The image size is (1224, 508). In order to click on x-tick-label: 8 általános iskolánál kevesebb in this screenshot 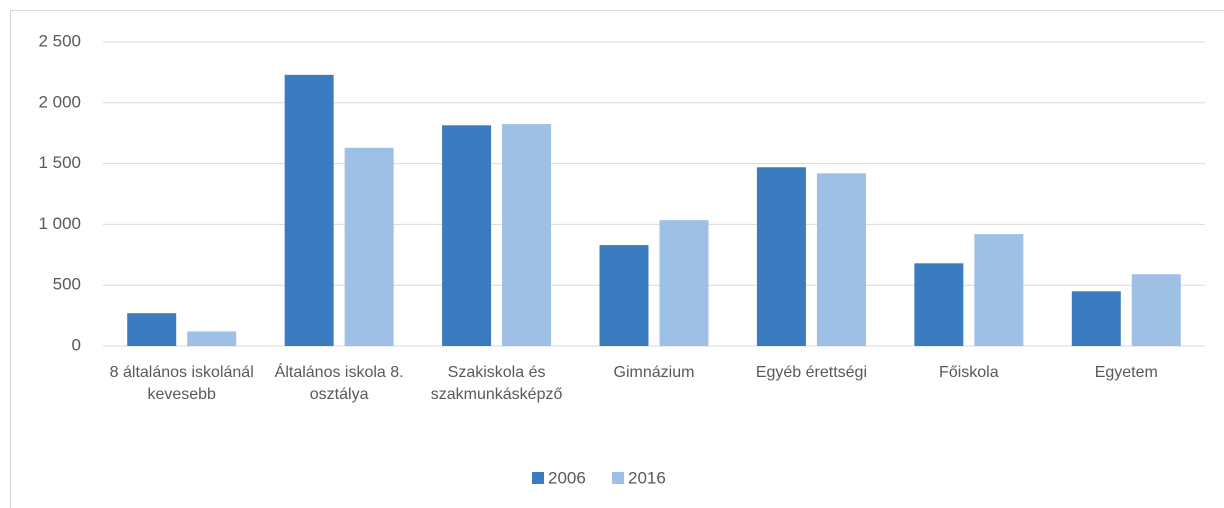, I will do `click(181, 383)`.